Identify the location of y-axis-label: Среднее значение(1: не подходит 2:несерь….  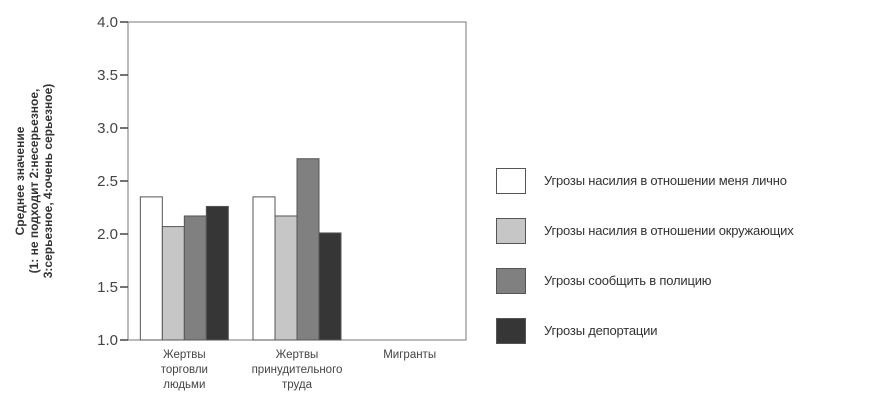
(34, 181).